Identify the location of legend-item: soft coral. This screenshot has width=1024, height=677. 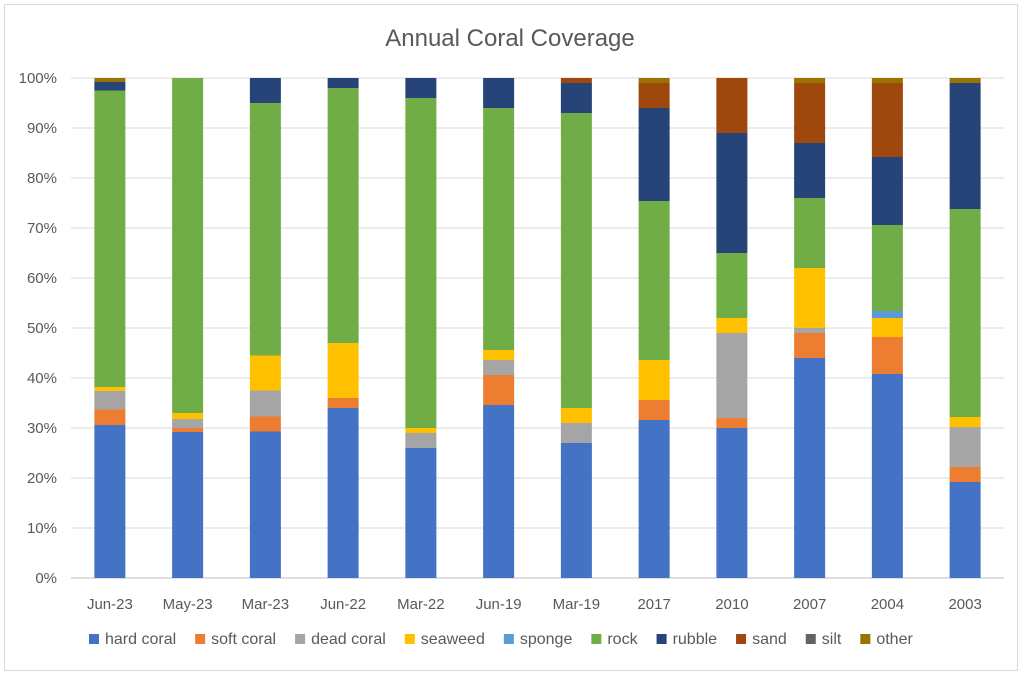
(235, 639).